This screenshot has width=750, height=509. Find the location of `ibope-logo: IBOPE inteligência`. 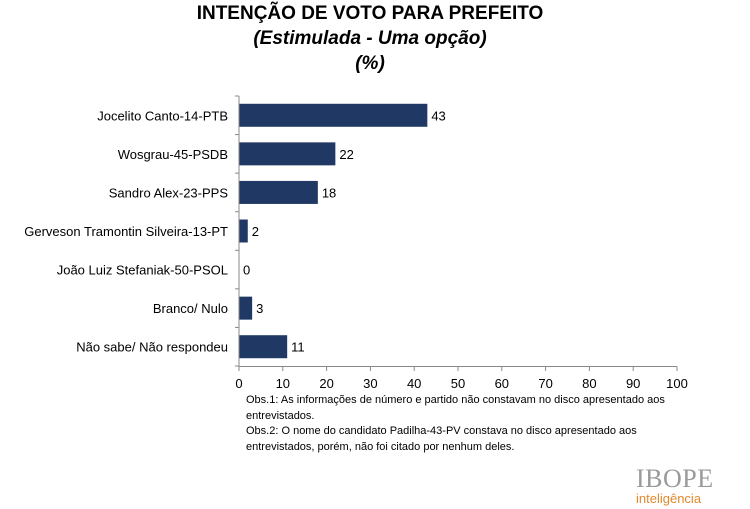

ibope-logo: IBOPE inteligência is located at coordinates (692, 486).